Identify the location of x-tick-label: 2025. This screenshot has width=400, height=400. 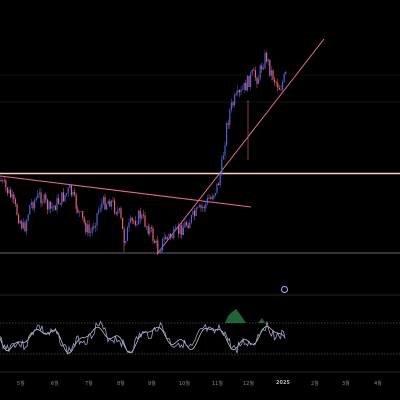
(283, 383).